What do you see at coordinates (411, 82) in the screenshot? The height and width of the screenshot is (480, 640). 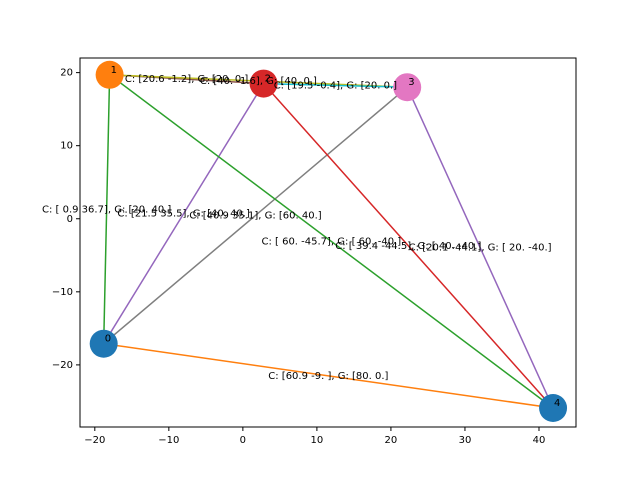 I see `node-label-3: 3` at bounding box center [411, 82].